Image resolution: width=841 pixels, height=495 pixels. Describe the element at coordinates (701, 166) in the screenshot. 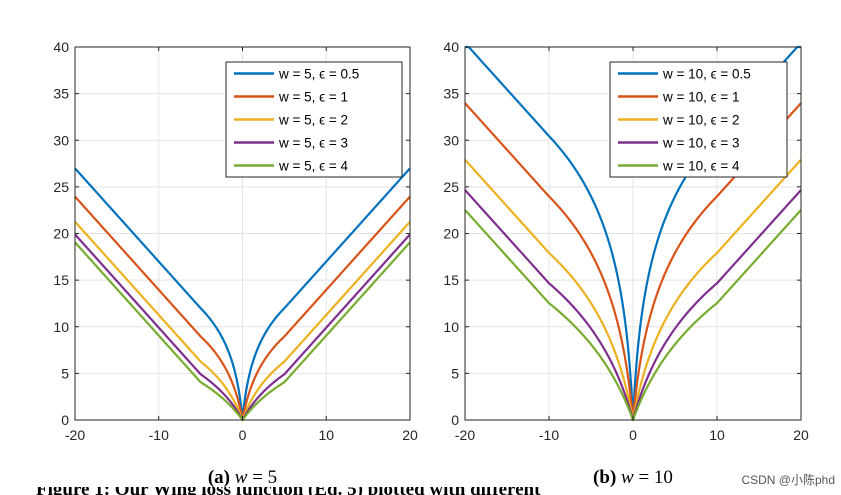

I see `legend-entry: w = 10, ϵ = 4` at that location.